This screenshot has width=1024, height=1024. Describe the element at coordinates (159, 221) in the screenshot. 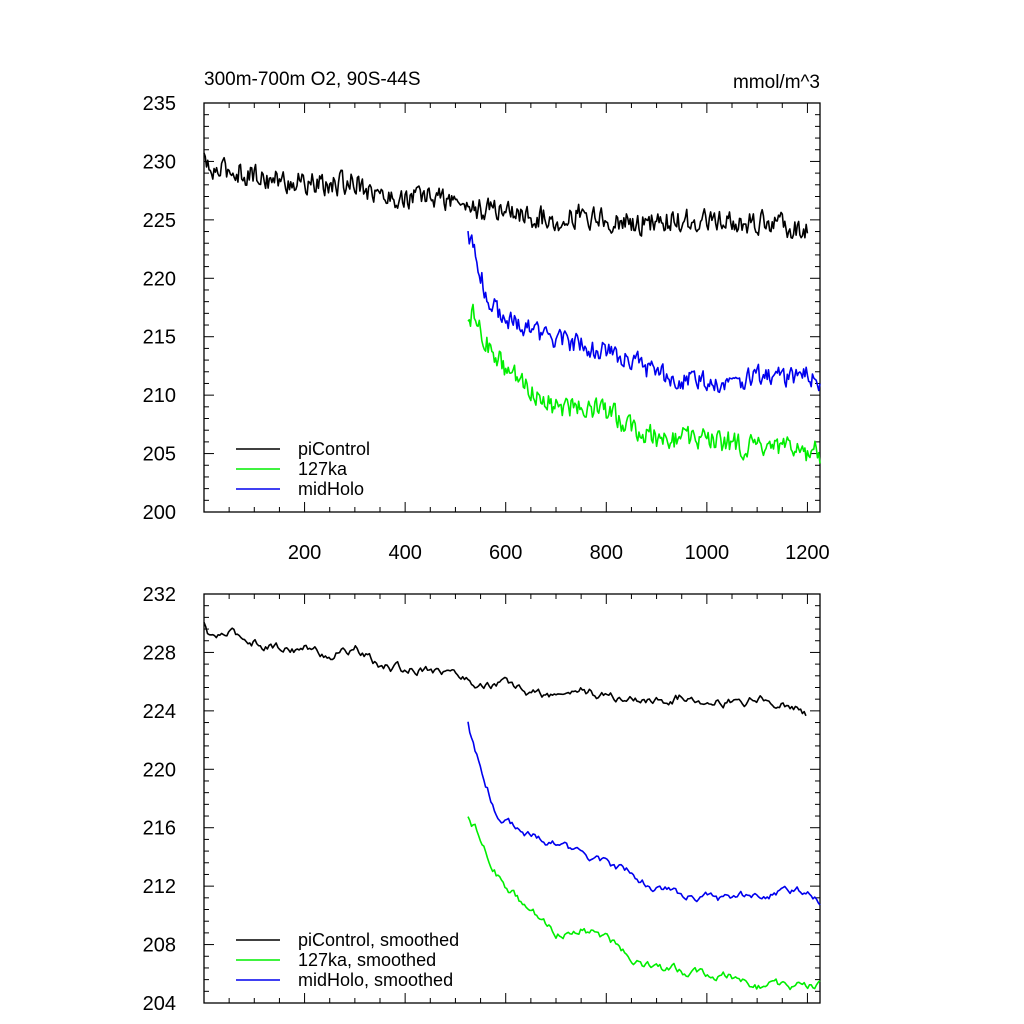

I see `y-tick-label: 225` at that location.